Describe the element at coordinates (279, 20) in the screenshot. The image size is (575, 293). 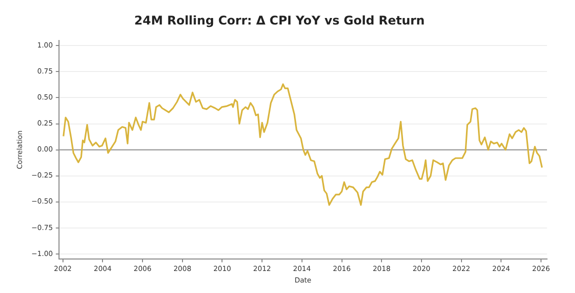
I see `chart-title: 24M Rolling Corr: Δ CPI YoY vs Gold Return` at that location.